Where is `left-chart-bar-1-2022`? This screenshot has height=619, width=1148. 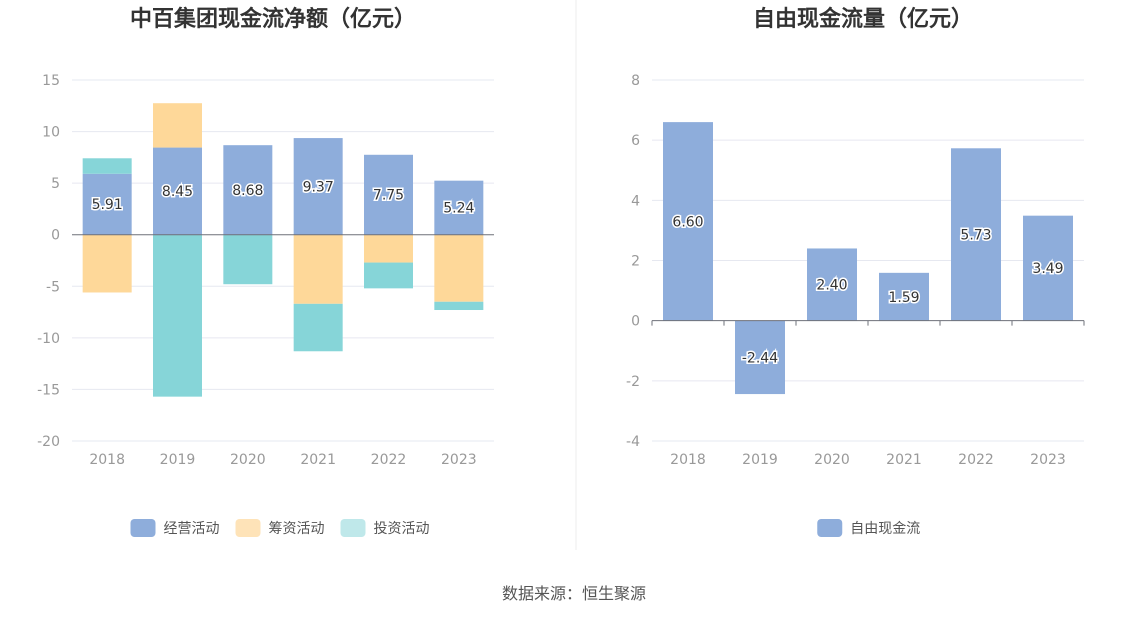 left-chart-bar-1-2022 is located at coordinates (388, 194).